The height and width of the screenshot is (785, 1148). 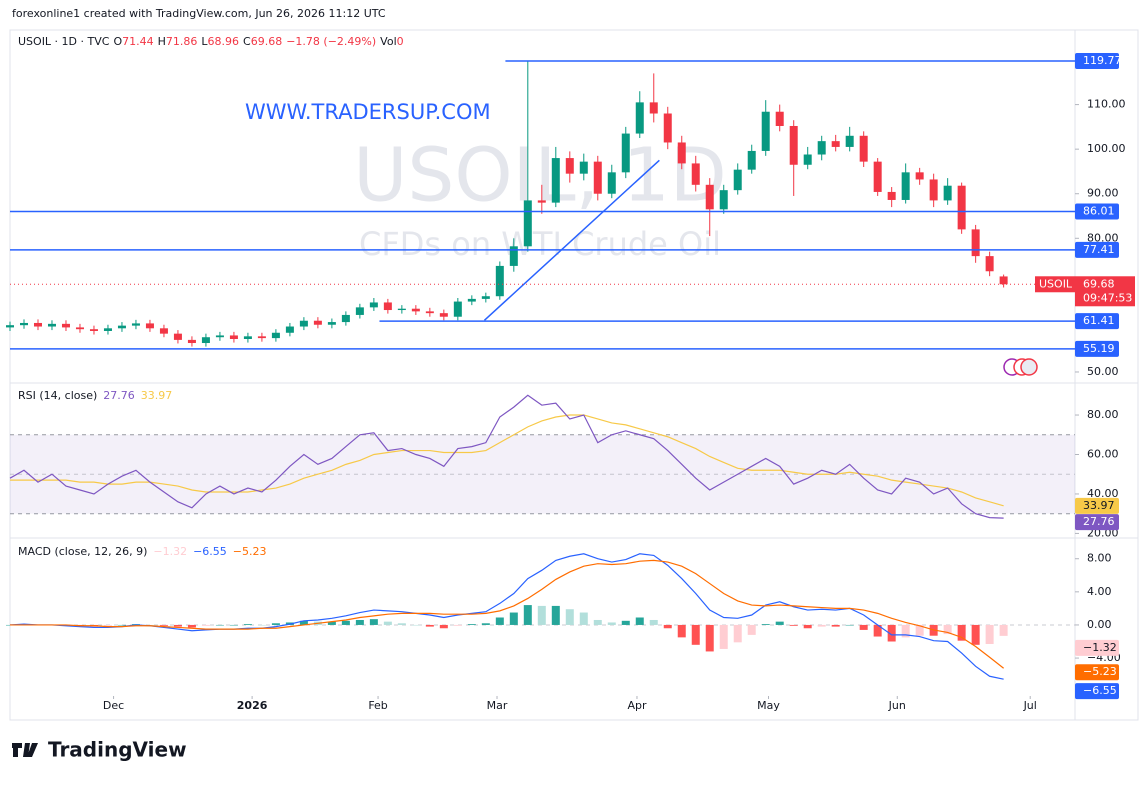 What do you see at coordinates (210, 551) in the screenshot?
I see `macd-value: −6.55` at bounding box center [210, 551].